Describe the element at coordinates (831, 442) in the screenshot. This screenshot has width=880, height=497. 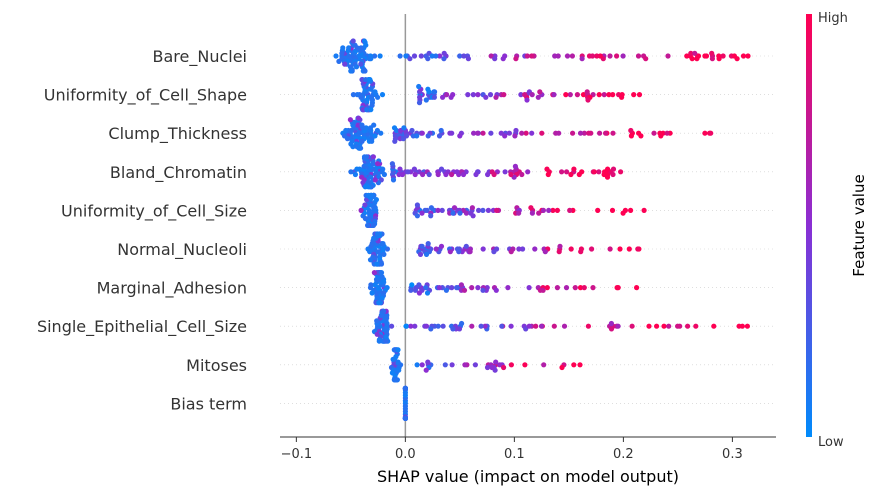
I see `colorbar-low-label: Low` at that location.